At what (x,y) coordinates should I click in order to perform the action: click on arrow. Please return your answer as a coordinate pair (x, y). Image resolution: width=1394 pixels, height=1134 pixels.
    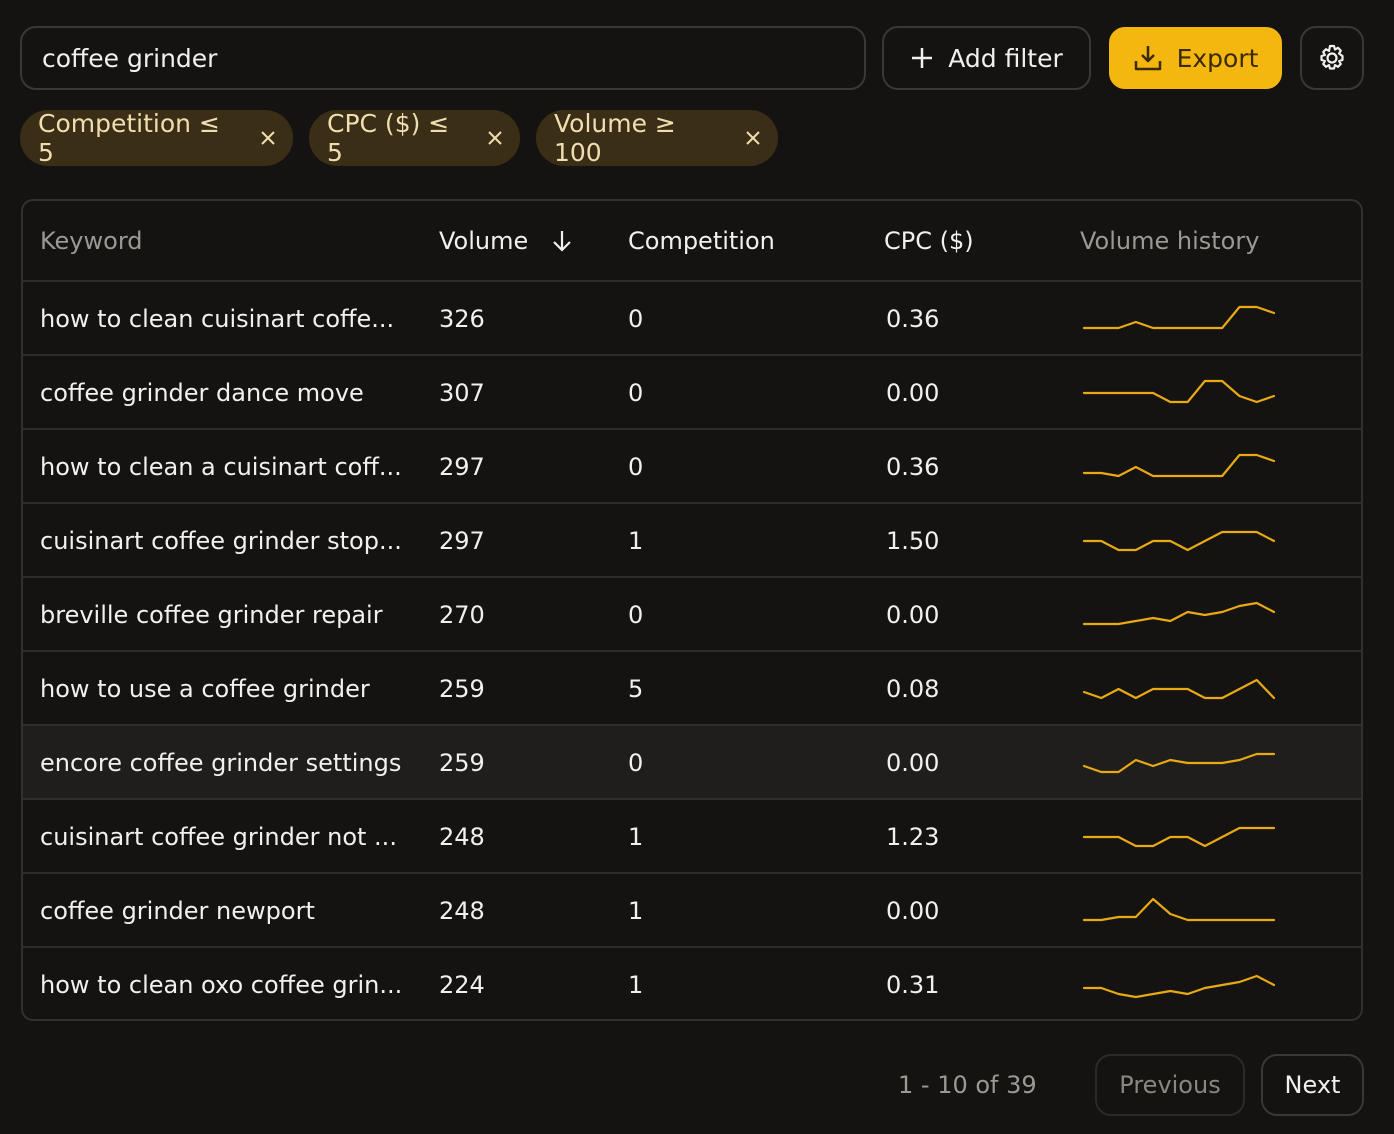
    Looking at the image, I should click on (562, 241).